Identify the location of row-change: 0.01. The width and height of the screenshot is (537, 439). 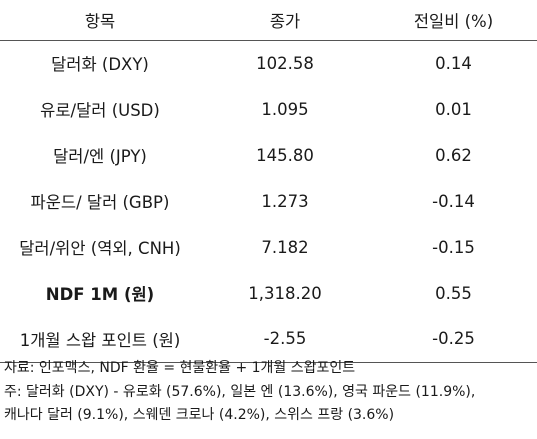
(453, 109).